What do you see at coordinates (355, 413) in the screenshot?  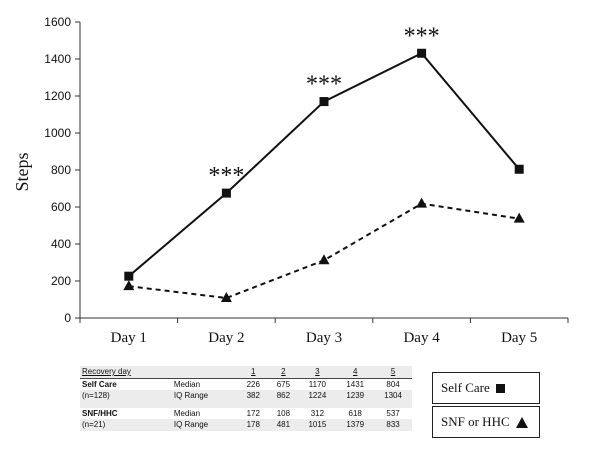 I see `table-cell: 618` at bounding box center [355, 413].